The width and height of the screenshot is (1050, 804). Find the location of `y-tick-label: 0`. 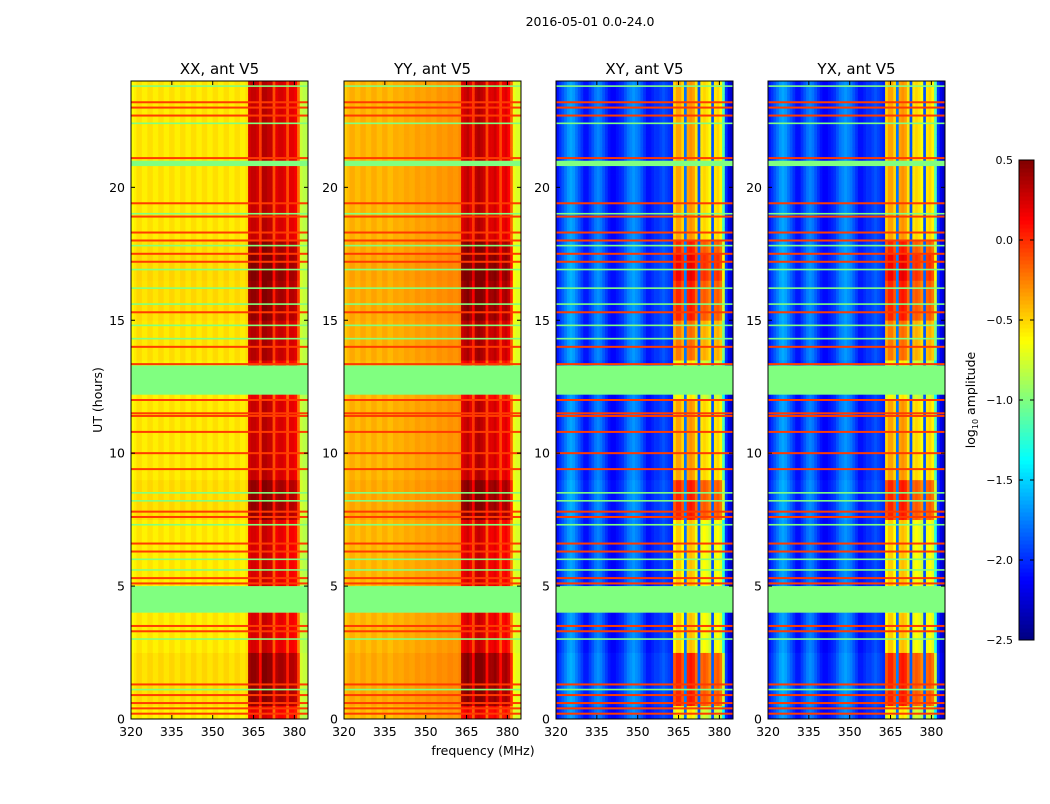

y-tick-label: 0 is located at coordinates (121, 719).